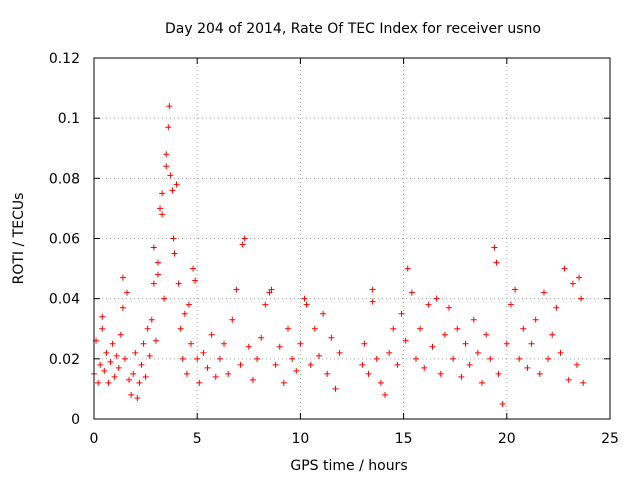  What do you see at coordinates (19, 239) in the screenshot?
I see `y-axis-label: ROTI / TECUs` at bounding box center [19, 239].